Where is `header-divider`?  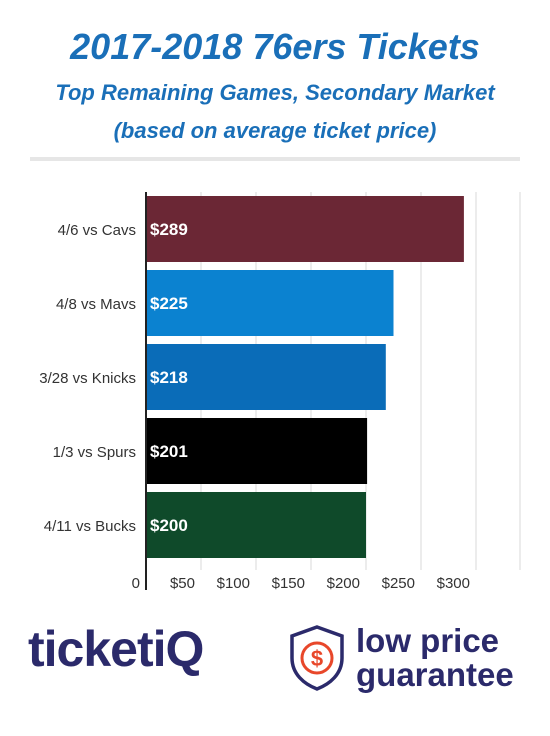 header-divider is located at coordinates (275, 159).